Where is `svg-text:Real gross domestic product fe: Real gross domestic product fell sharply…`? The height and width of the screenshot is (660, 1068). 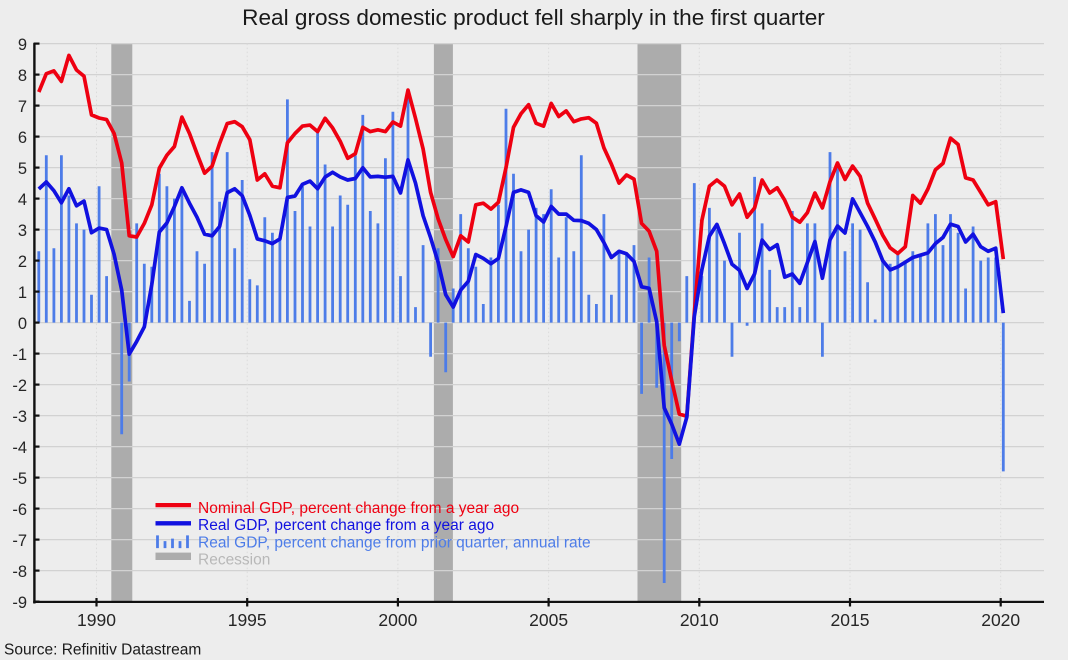
svg-text:Real gross domestic product fe: Real gross domestic product fell sharply… is located at coordinates (533, 17).